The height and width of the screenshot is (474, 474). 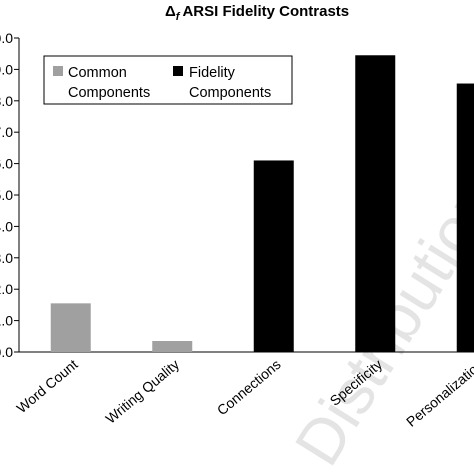 What do you see at coordinates (6, 258) in the screenshot?
I see `y-tick-label-3: 3.0` at bounding box center [6, 258].